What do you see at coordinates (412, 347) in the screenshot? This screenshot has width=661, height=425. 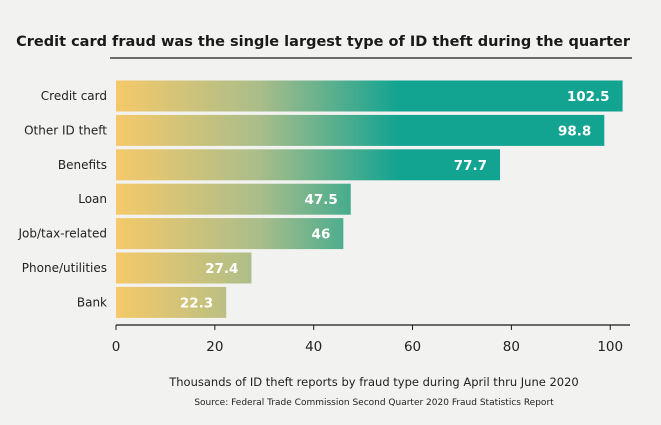 I see `x-tick-label: 60` at bounding box center [412, 347].